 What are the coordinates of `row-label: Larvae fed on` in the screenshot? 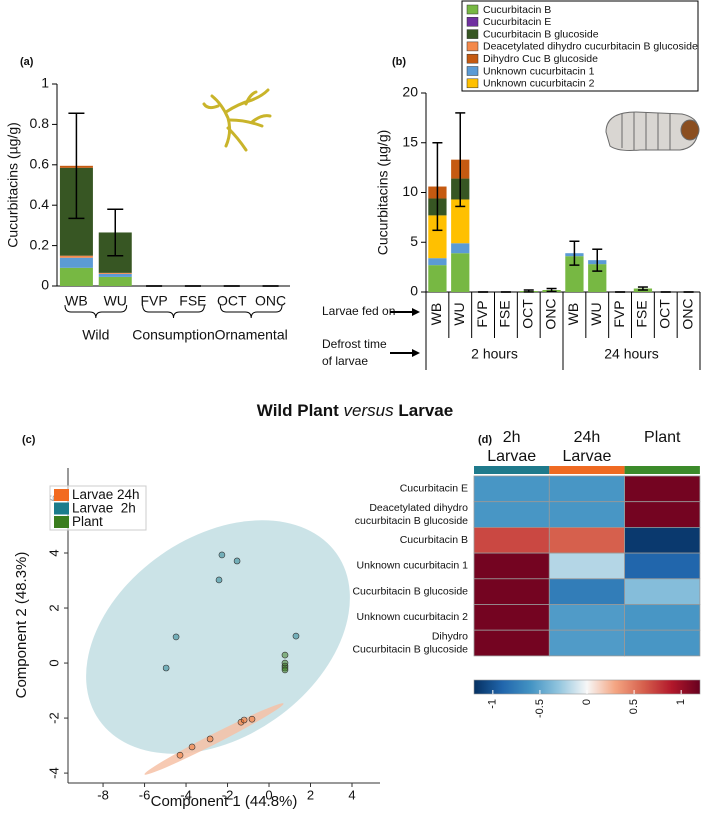 It's located at (358, 311).